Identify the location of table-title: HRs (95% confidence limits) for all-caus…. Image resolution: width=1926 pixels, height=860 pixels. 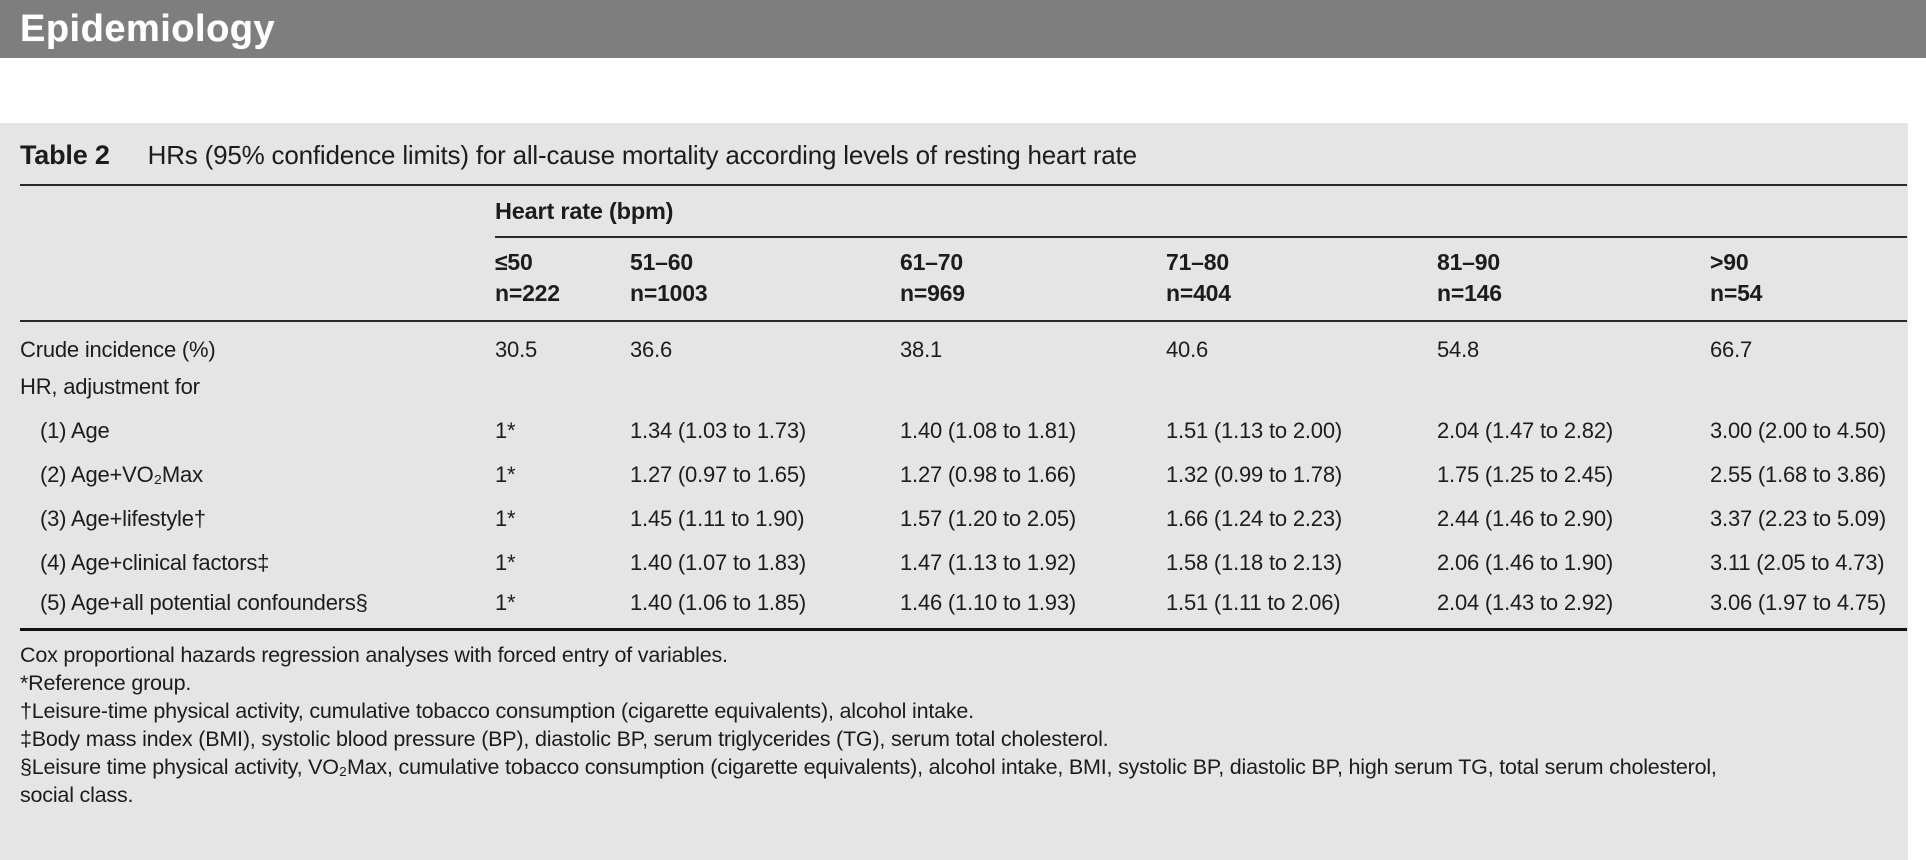
(642, 155).